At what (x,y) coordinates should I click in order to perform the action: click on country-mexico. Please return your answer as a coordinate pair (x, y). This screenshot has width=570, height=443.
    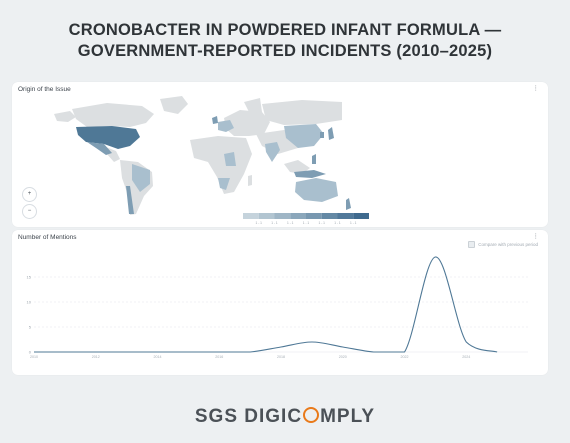
    Looking at the image, I should click on (99, 148).